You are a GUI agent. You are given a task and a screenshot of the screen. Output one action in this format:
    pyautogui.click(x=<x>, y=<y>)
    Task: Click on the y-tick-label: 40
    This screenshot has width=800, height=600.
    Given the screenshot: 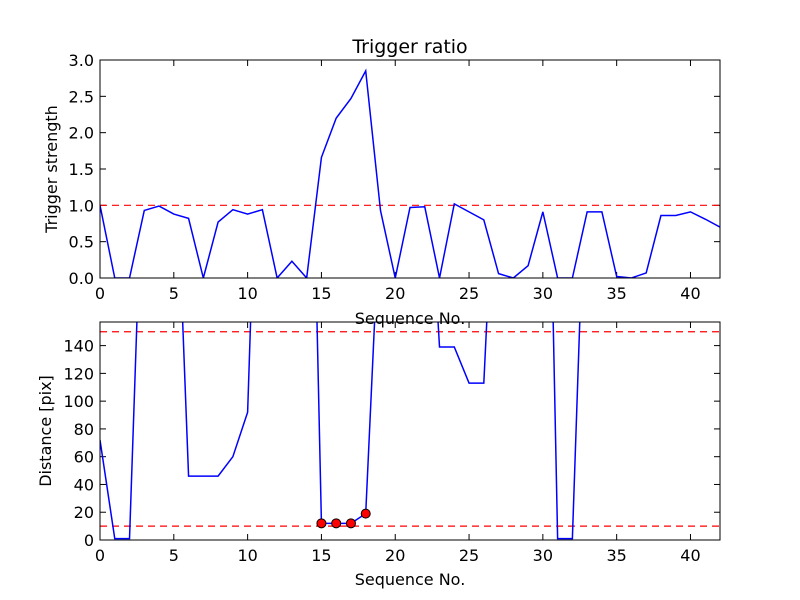 What is the action you would take?
    pyautogui.click(x=84, y=484)
    